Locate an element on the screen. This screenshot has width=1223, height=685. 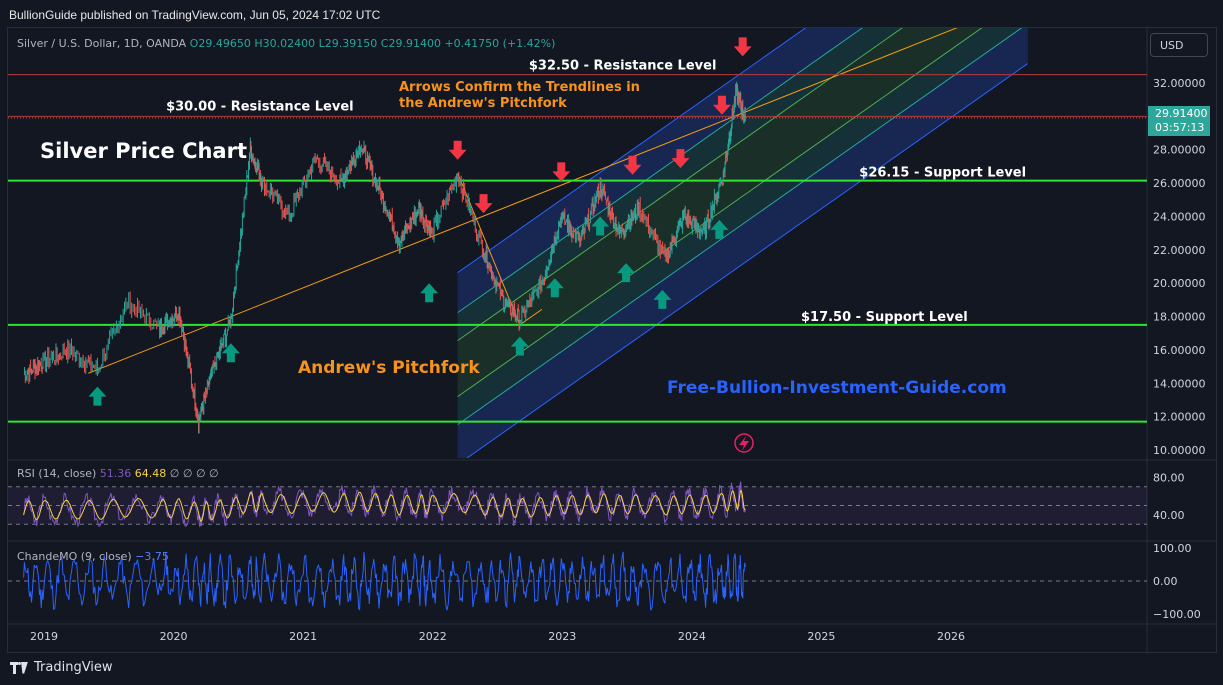
last-price-value: 29.91400 is located at coordinates (1181, 113).